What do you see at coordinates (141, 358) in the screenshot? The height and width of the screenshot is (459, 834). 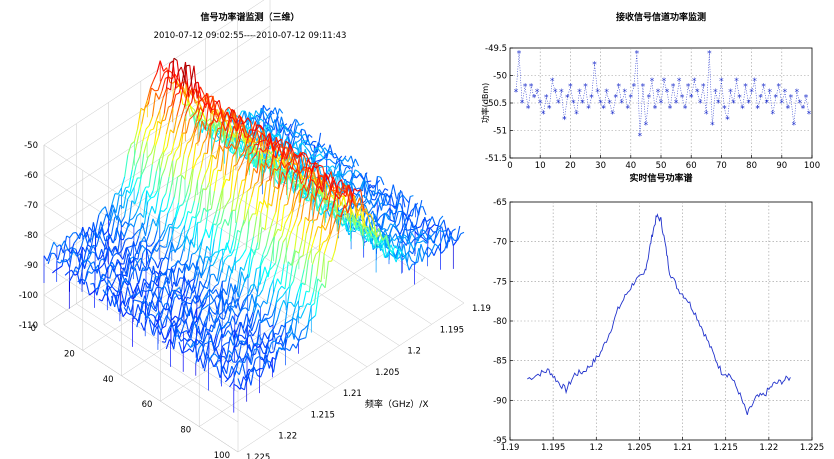 I see `surface-wall-grid` at bounding box center [141, 358].